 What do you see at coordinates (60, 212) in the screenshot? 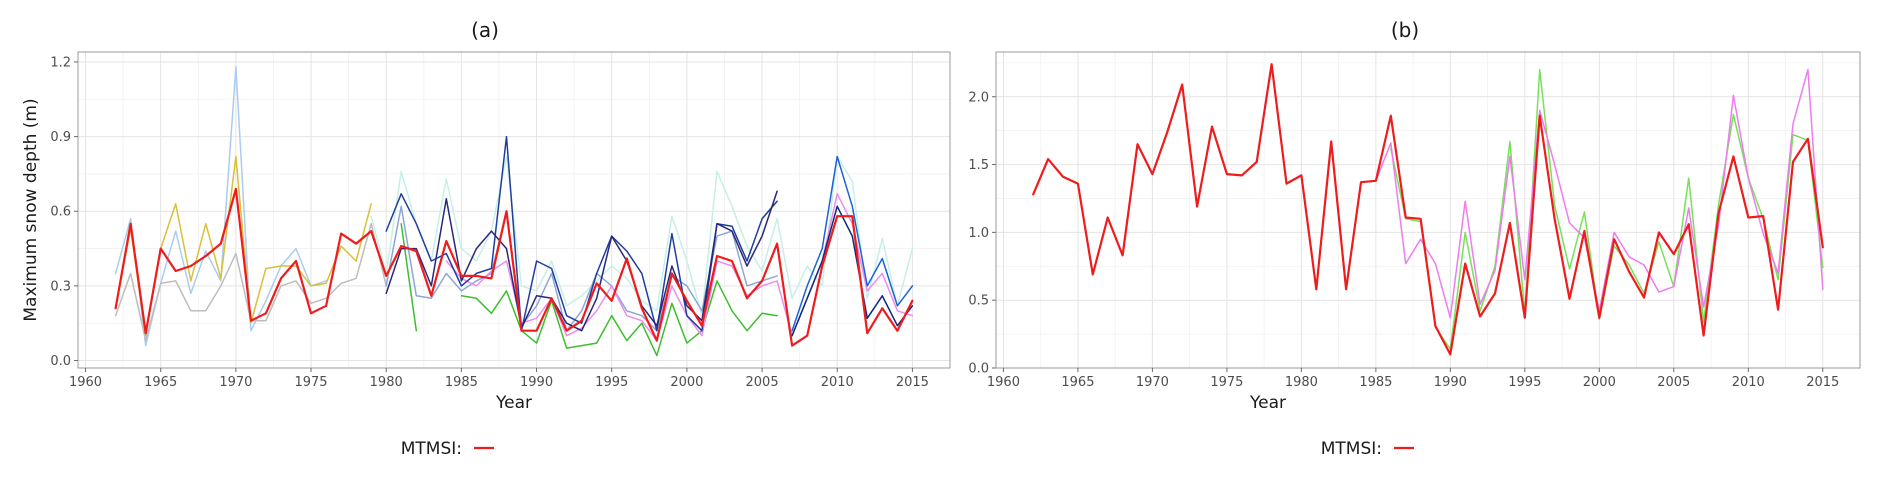
I see `y-tick-label: 0.6` at bounding box center [60, 212].